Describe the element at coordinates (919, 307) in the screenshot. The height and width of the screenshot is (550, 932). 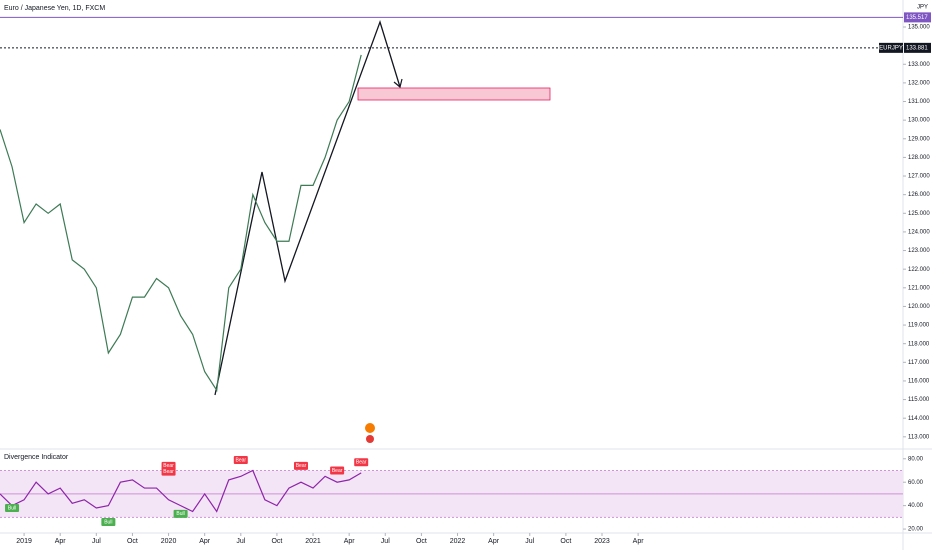
I see `y-tick-label: 120.000` at that location.